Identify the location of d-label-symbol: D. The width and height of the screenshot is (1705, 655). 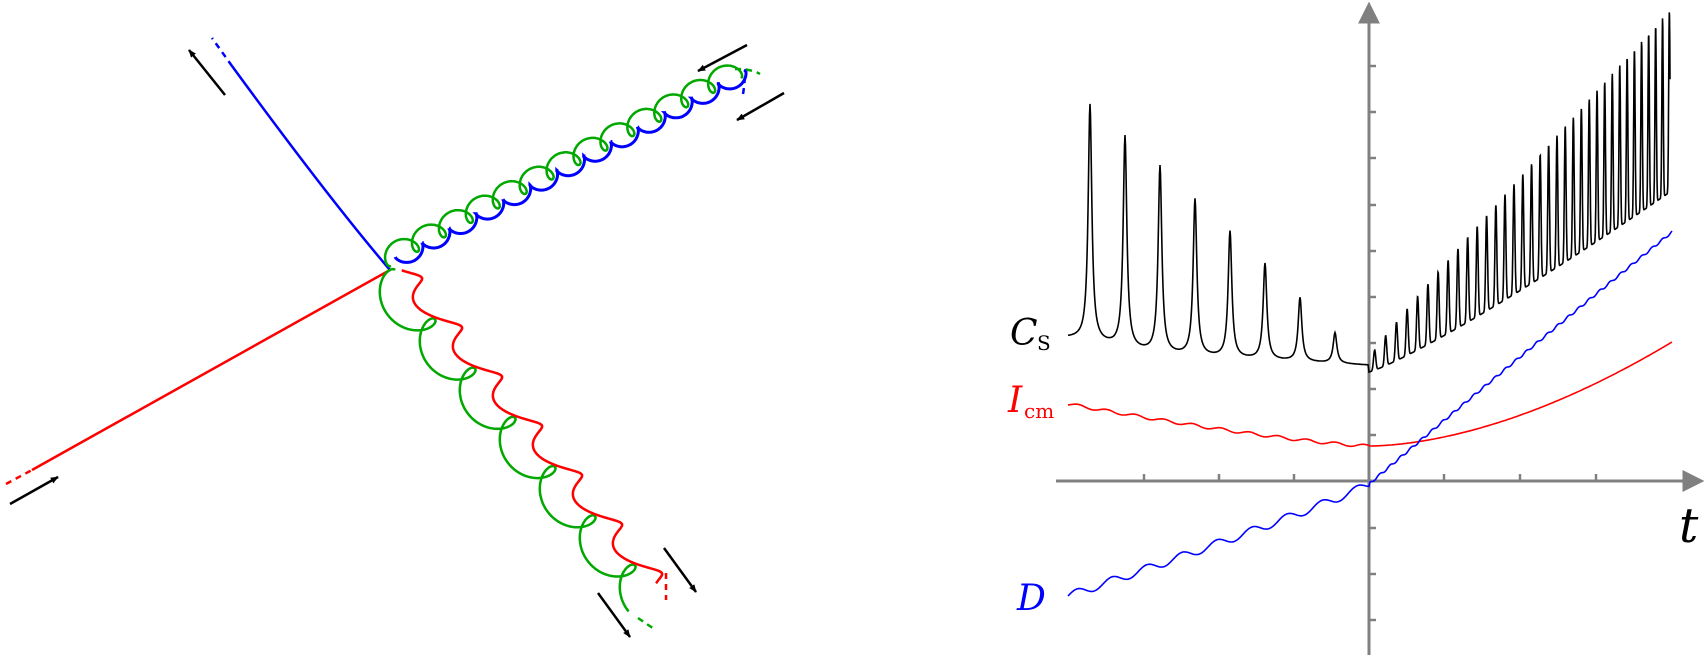
(1031, 598).